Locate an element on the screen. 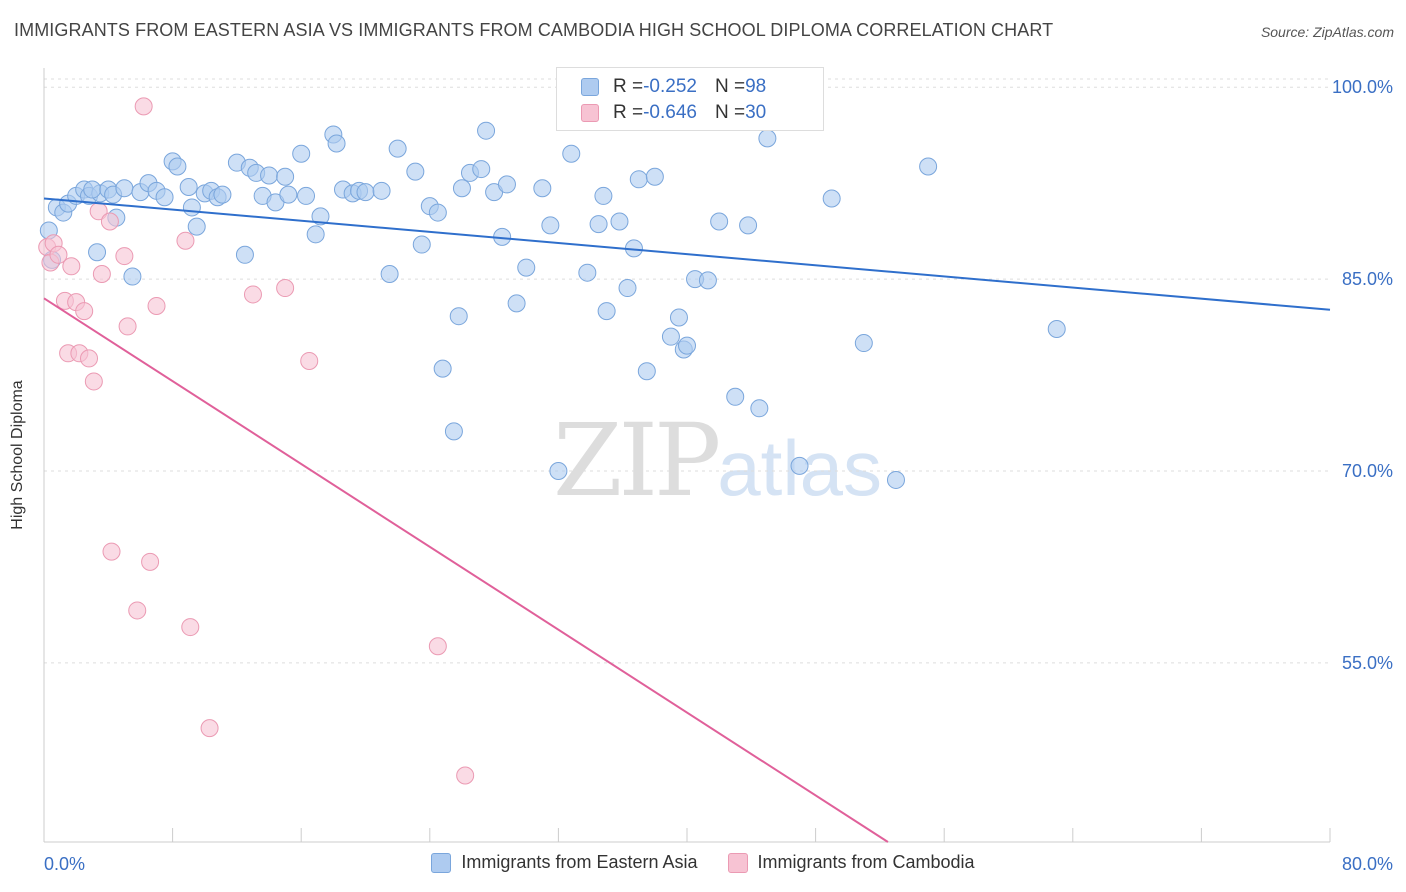 Image resolution: width=1406 pixels, height=892 pixels. watermark: ZIPatlas is located at coordinates (717, 460).